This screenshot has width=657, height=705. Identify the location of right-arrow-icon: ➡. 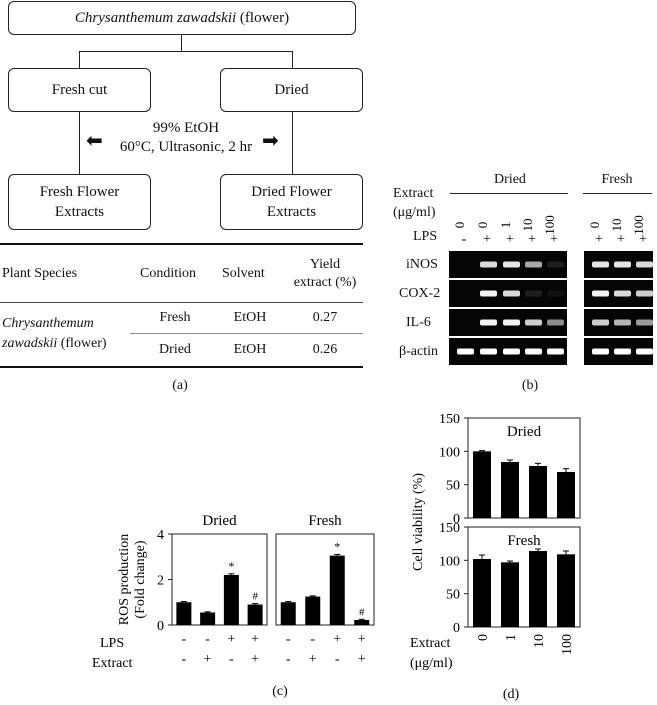
(270, 140).